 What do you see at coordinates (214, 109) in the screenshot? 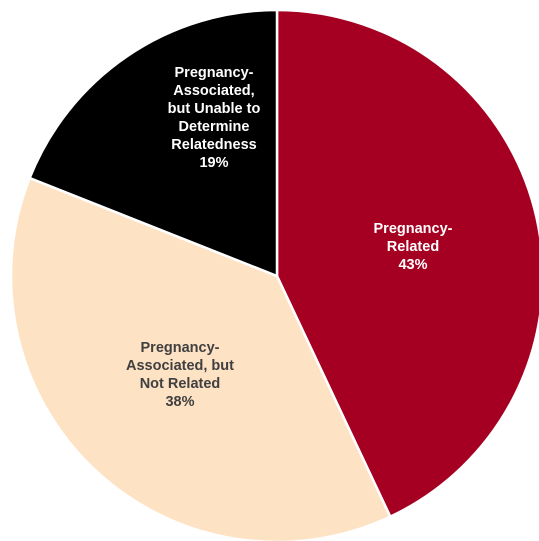
I see `slice-label-line: but Unable to` at bounding box center [214, 109].